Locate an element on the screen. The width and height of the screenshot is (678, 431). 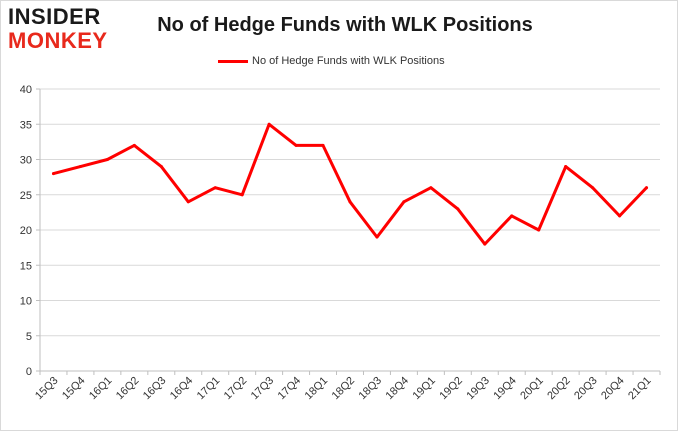
data-point-17Q1 is located at coordinates (215, 188).